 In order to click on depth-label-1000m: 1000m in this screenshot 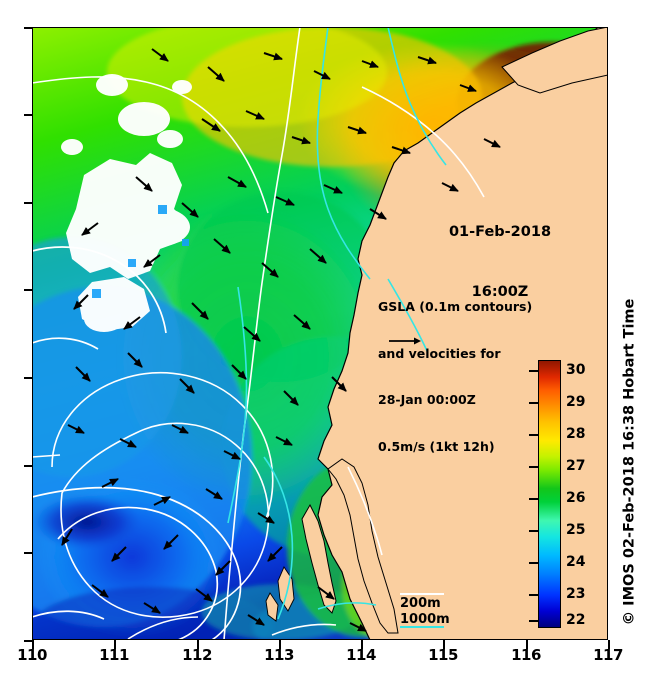, I will do `click(425, 619)`.